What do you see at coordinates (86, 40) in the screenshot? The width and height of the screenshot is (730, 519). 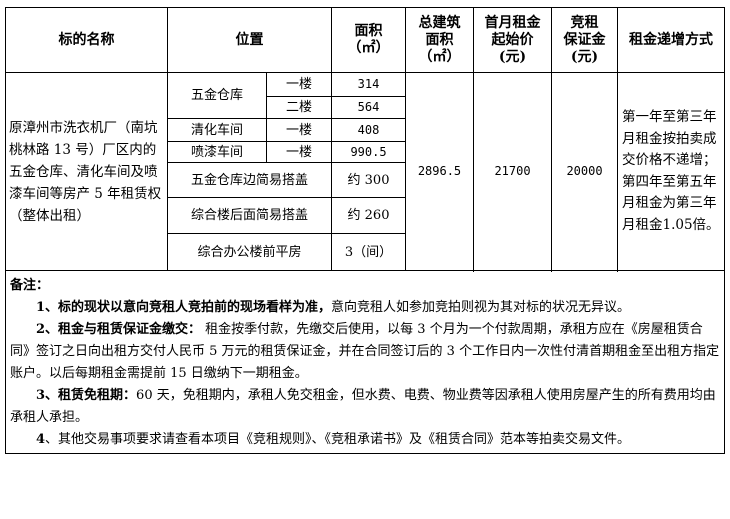 I see `header-name: 标的名称` at bounding box center [86, 40].